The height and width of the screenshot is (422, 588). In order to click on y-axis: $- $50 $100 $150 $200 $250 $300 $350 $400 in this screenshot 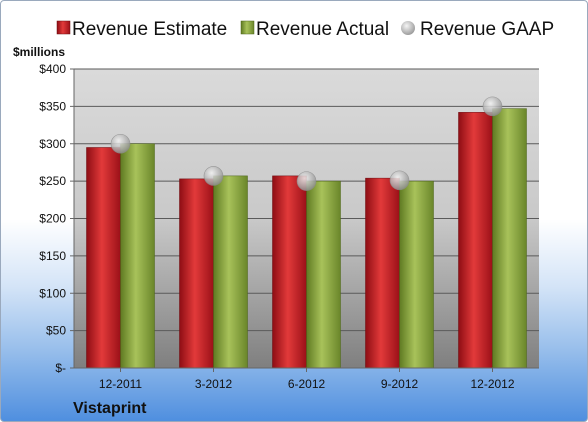, I will do `click(56, 218)`.